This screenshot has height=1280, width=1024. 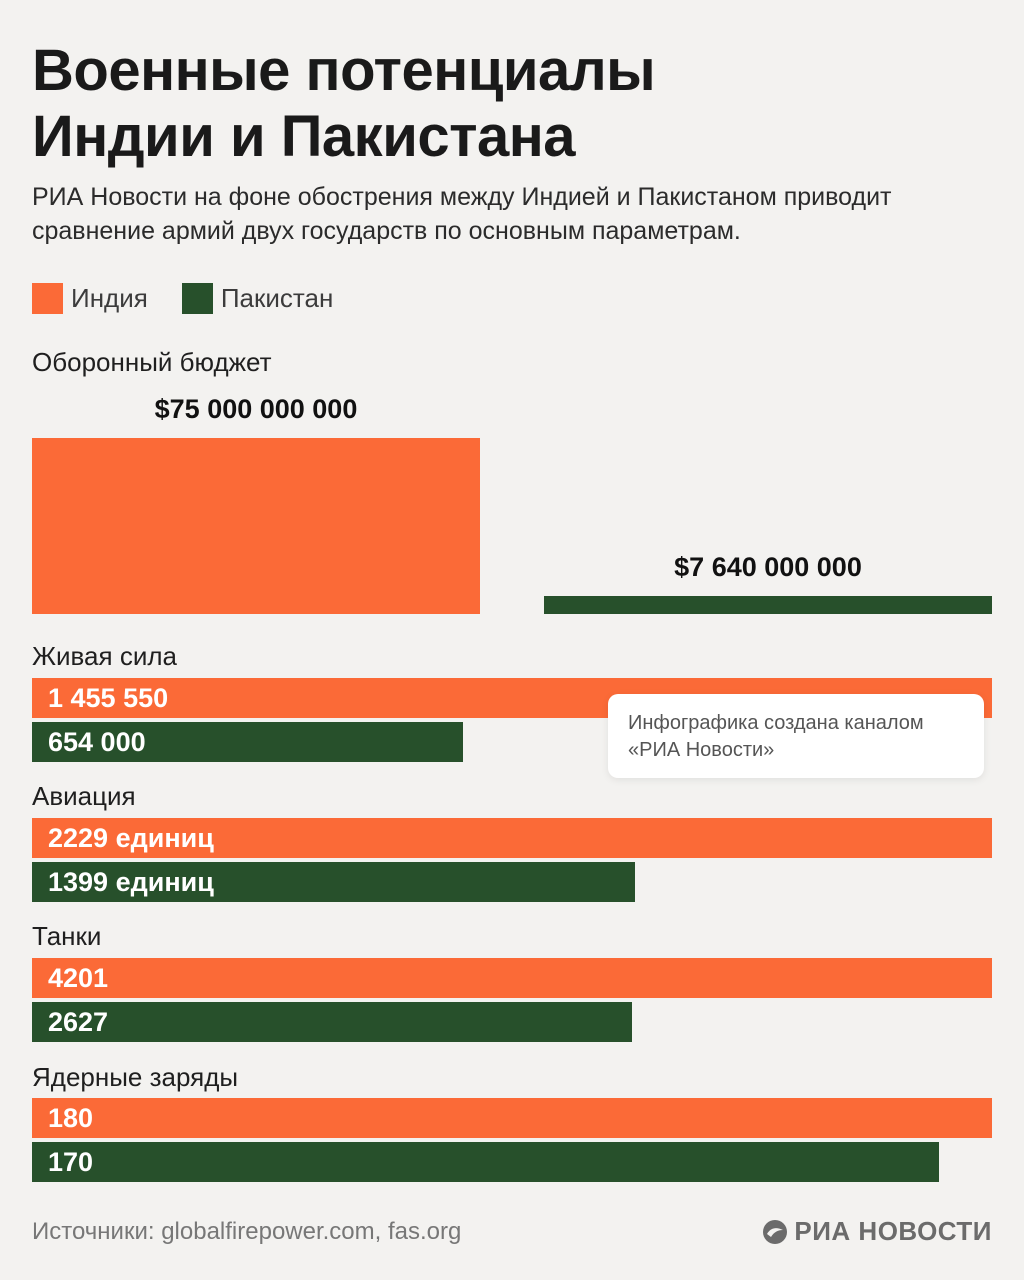 What do you see at coordinates (776, 723) in the screenshot?
I see `channel-note-line-1: Инфографика создана каналом` at bounding box center [776, 723].